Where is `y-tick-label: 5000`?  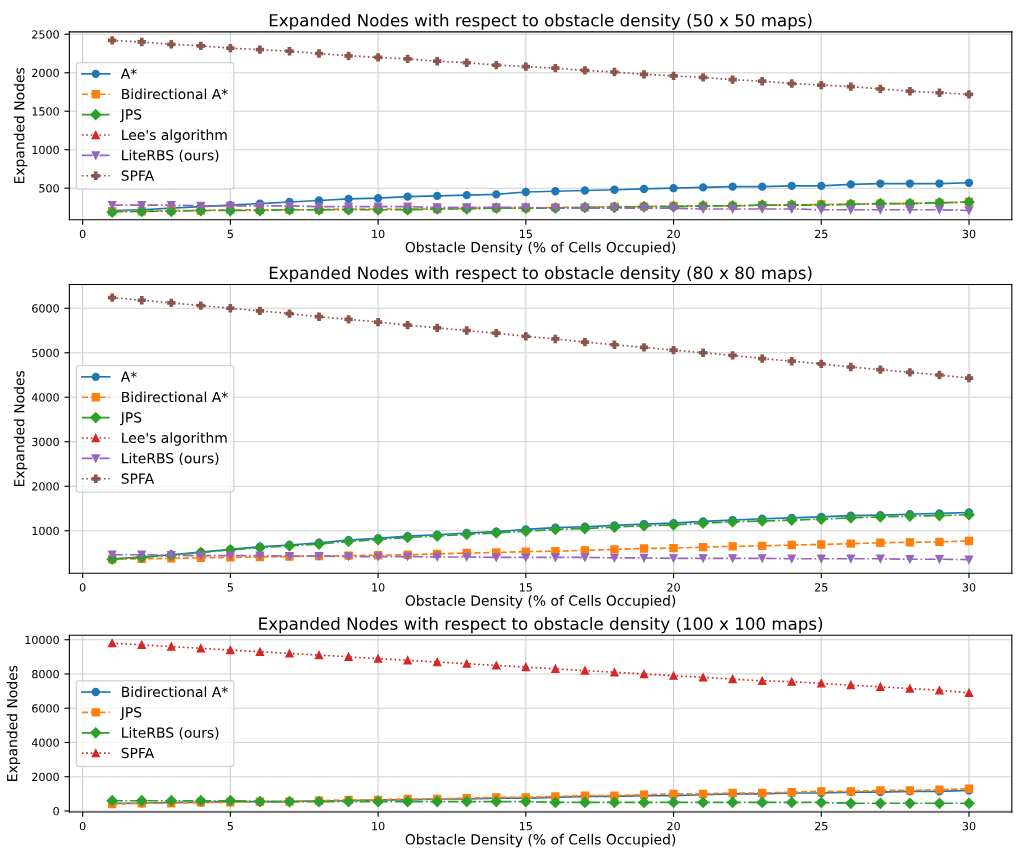 y-tick-label: 5000 is located at coordinates (45, 353).